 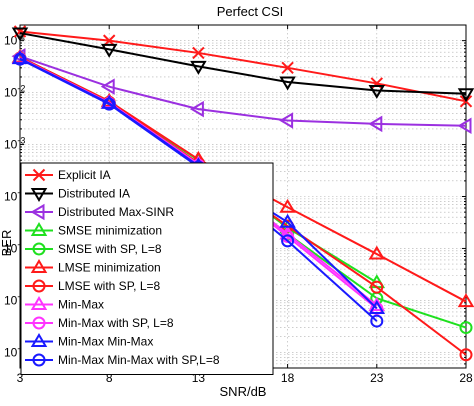 I want to click on legend-label: Explicit IA, so click(x=84, y=175).